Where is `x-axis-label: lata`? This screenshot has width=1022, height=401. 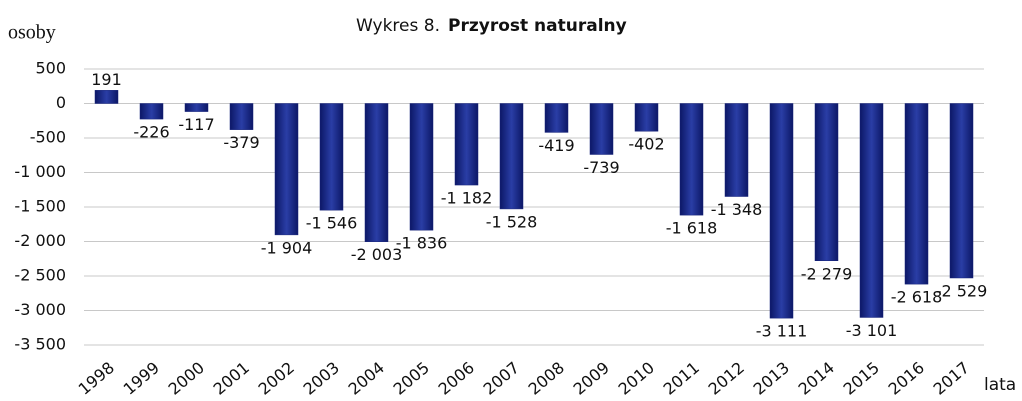
x-axis-label: lata is located at coordinates (1000, 385).